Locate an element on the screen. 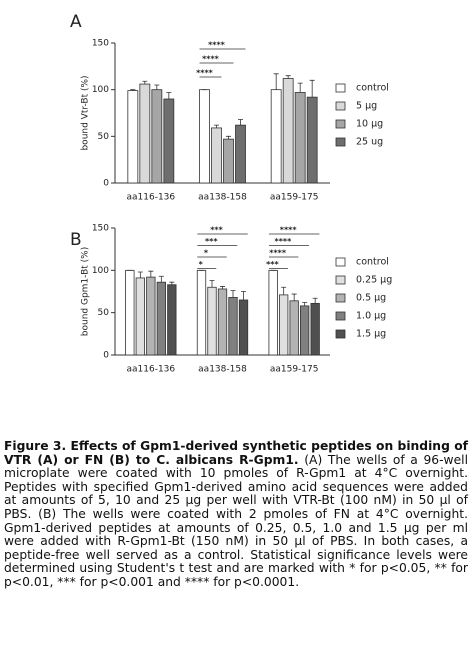 This screenshot has width=472, height=666. legend-label: 0.25 μg is located at coordinates (374, 280).